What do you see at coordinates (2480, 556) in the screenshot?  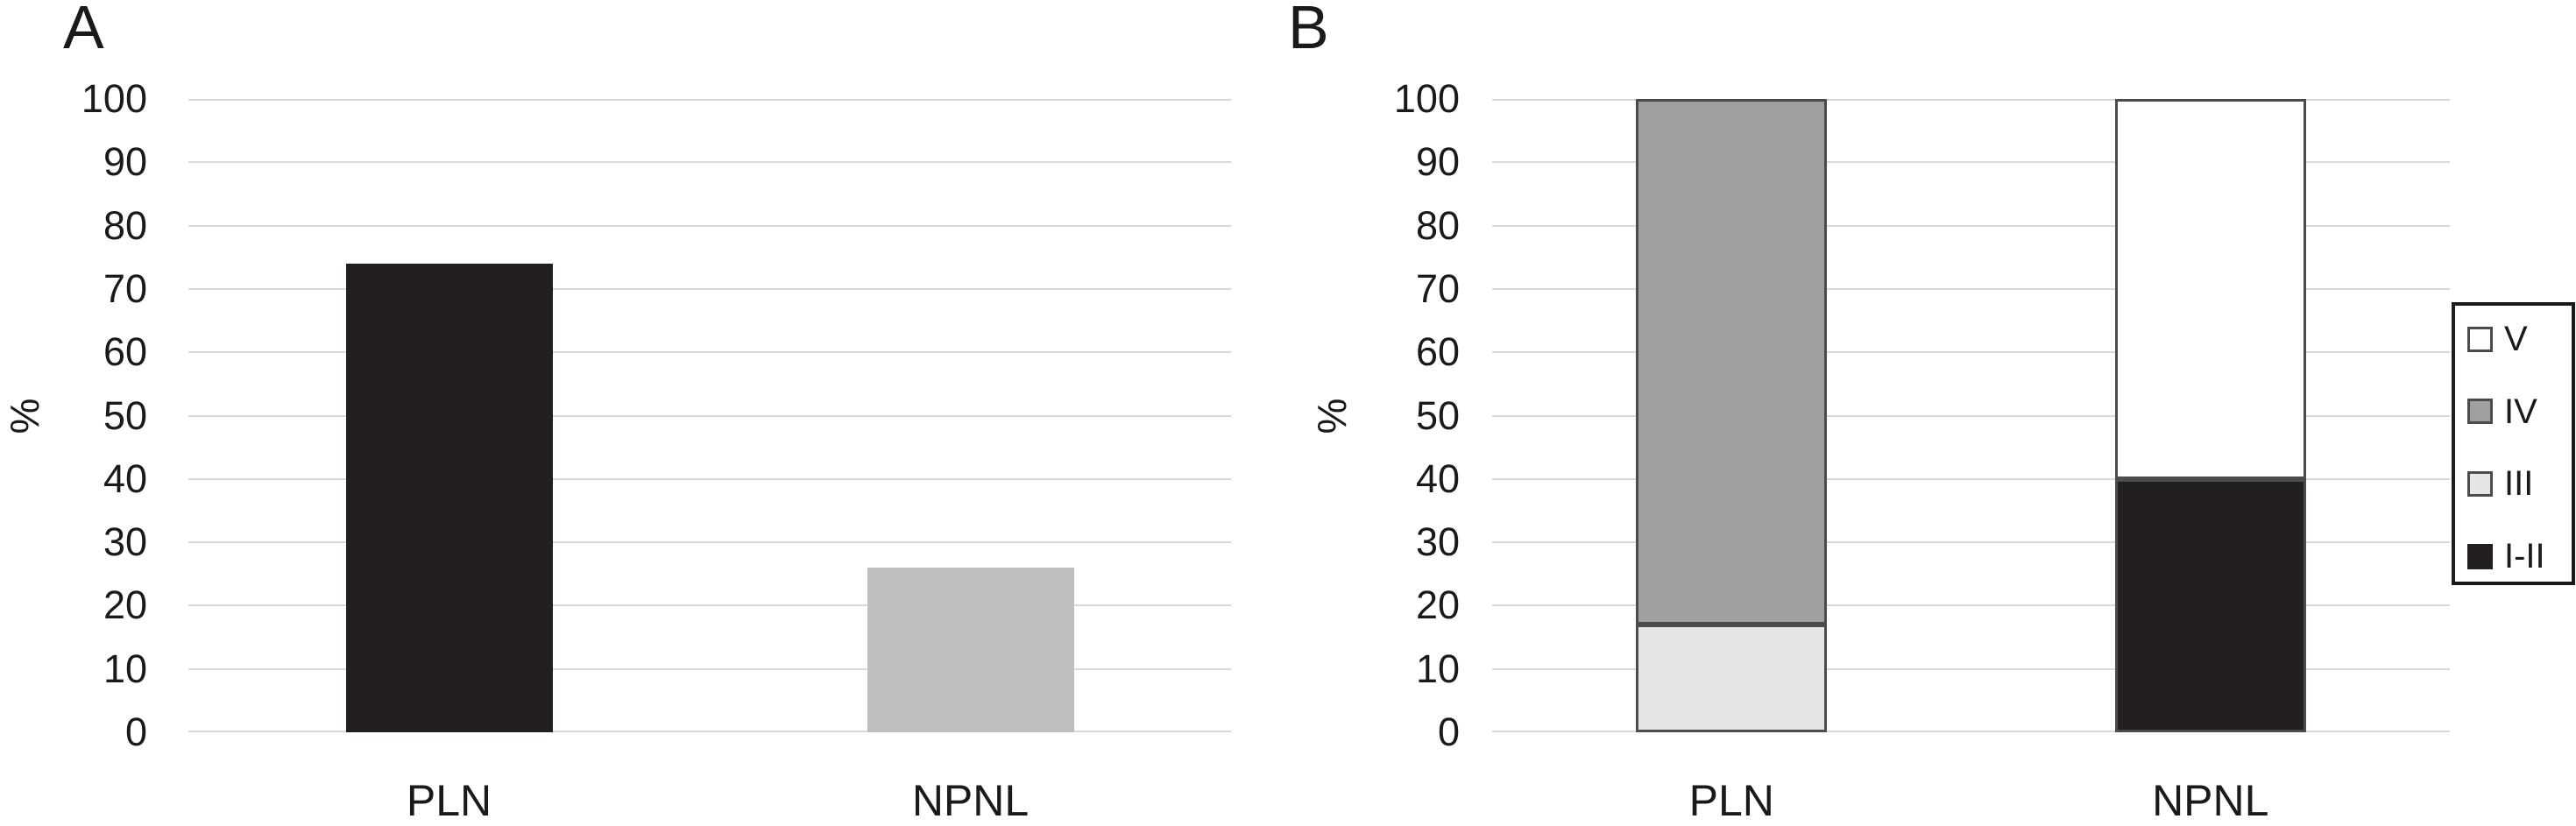 I see `legend-swatch-i-ii` at bounding box center [2480, 556].